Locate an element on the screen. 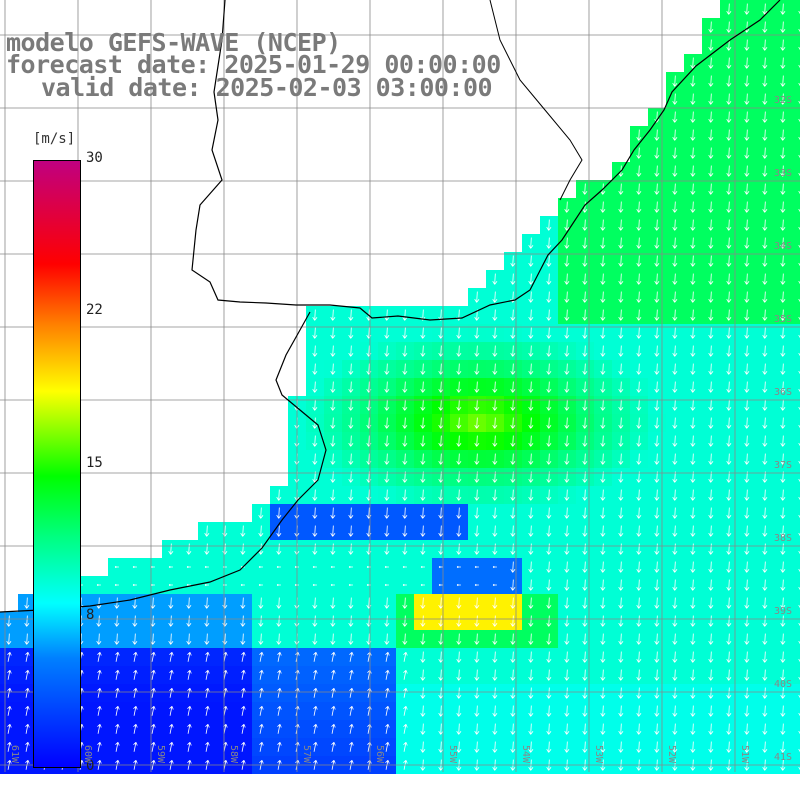  lon-label: 58W is located at coordinates (233, 754).